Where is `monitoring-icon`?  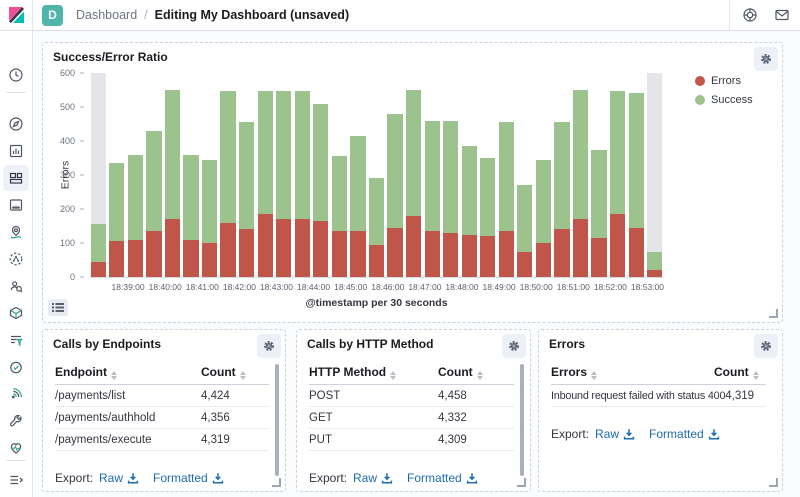
monitoring-icon is located at coordinates (16, 448).